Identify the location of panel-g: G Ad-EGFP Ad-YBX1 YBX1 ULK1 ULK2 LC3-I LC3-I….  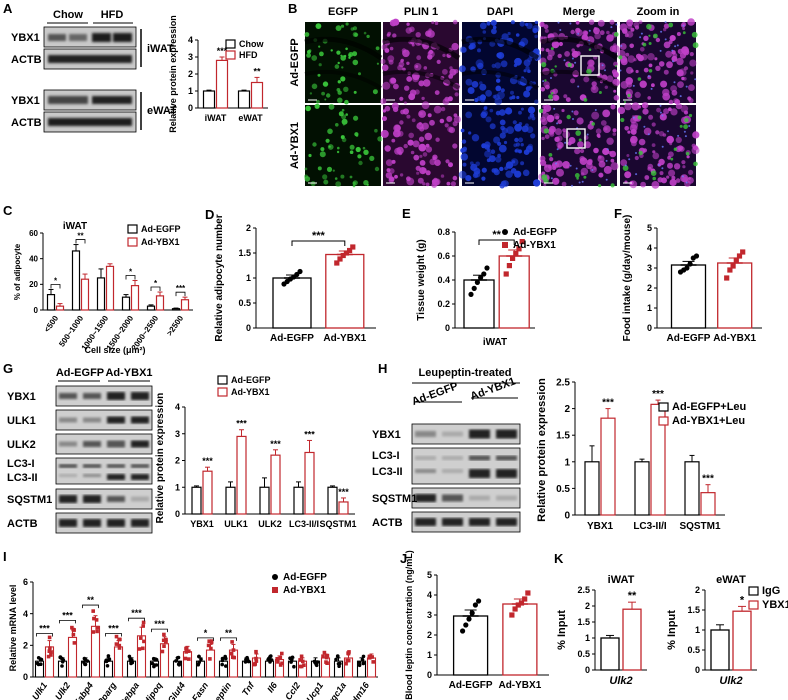
(180, 447).